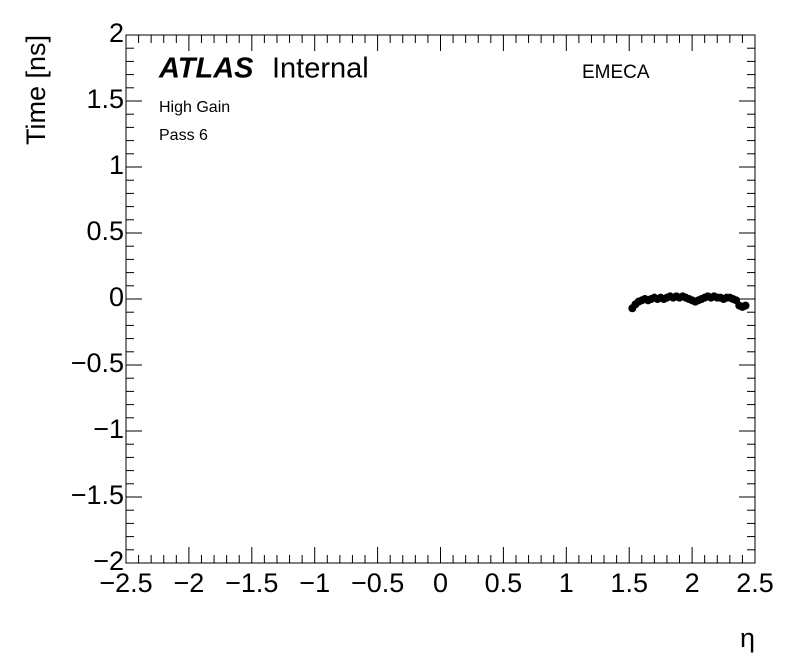  What do you see at coordinates (616, 72) in the screenshot?
I see `region-label: EMECA` at bounding box center [616, 72].